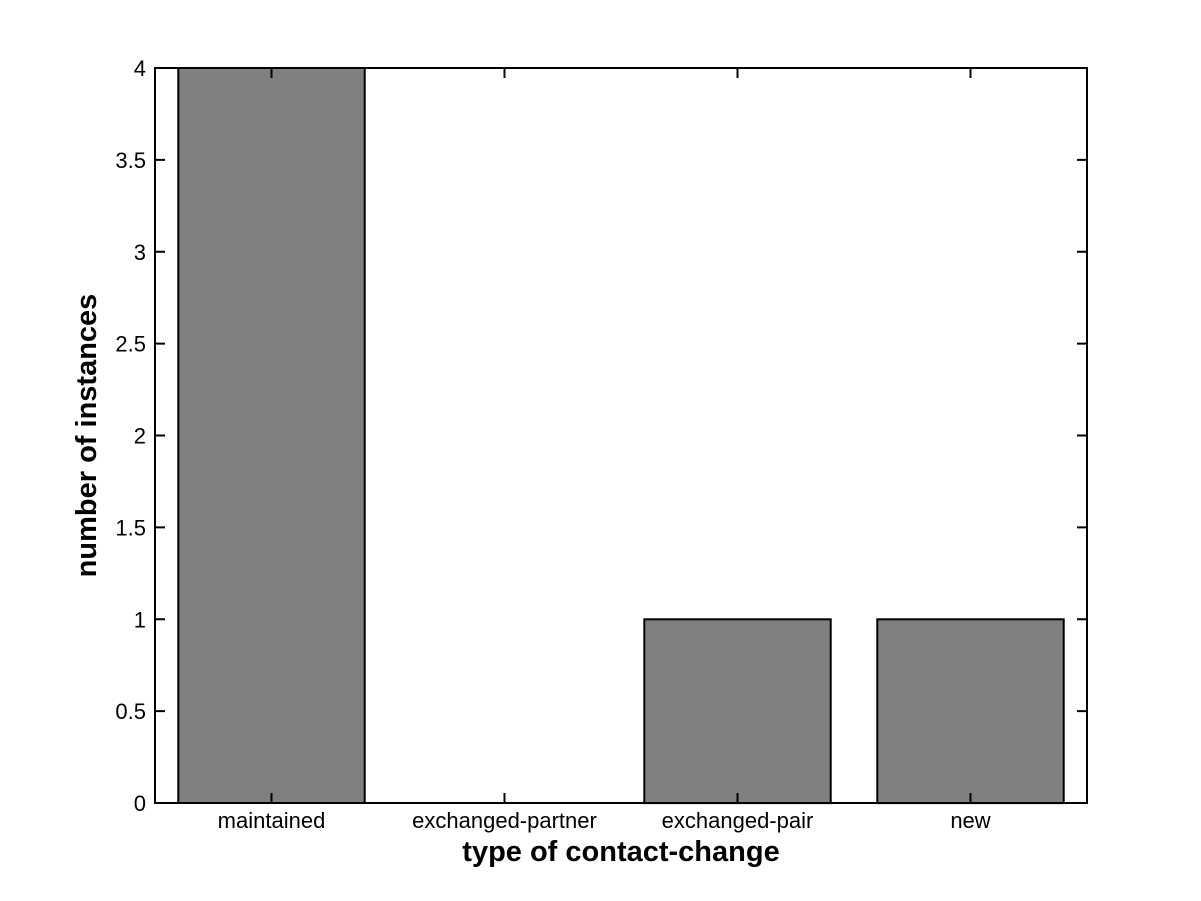  What do you see at coordinates (140, 68) in the screenshot?
I see `y-tick-label: 4` at bounding box center [140, 68].